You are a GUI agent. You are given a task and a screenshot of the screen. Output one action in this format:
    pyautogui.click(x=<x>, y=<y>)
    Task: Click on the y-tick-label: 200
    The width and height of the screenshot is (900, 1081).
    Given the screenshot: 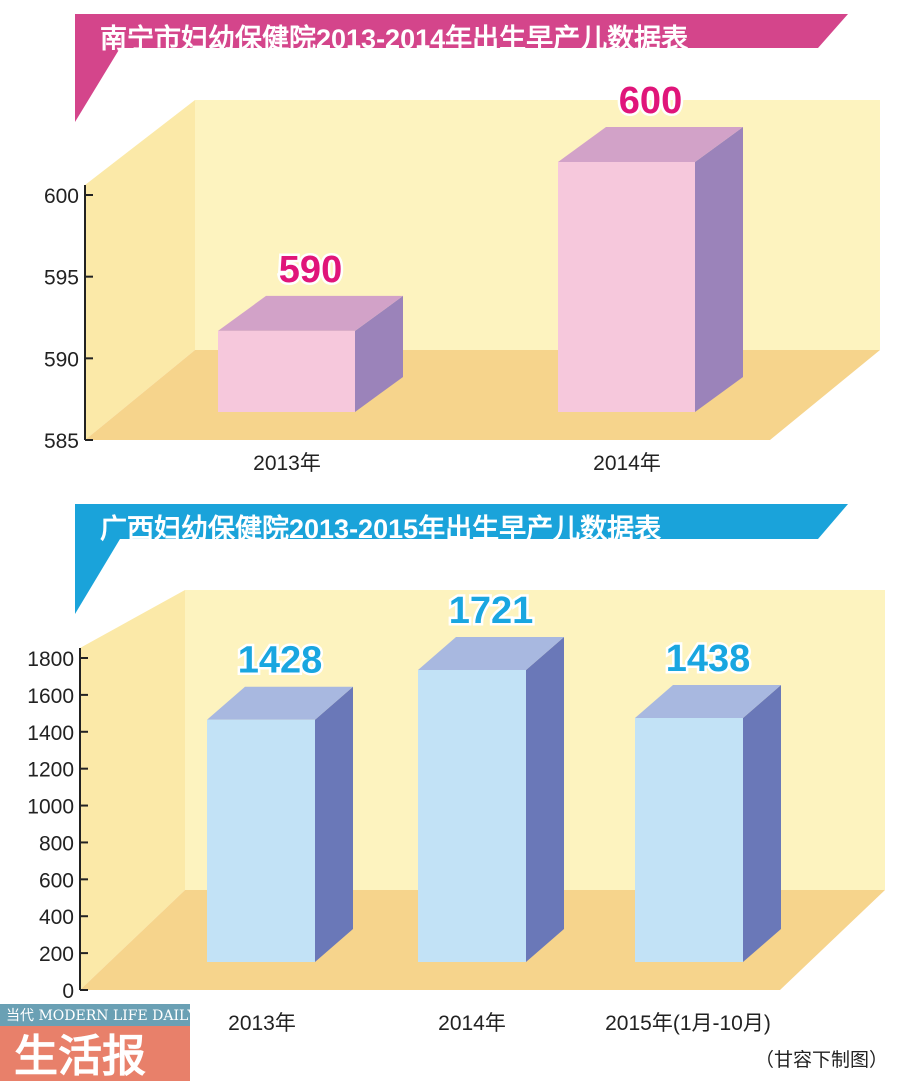 What is the action you would take?
    pyautogui.click(x=56, y=954)
    